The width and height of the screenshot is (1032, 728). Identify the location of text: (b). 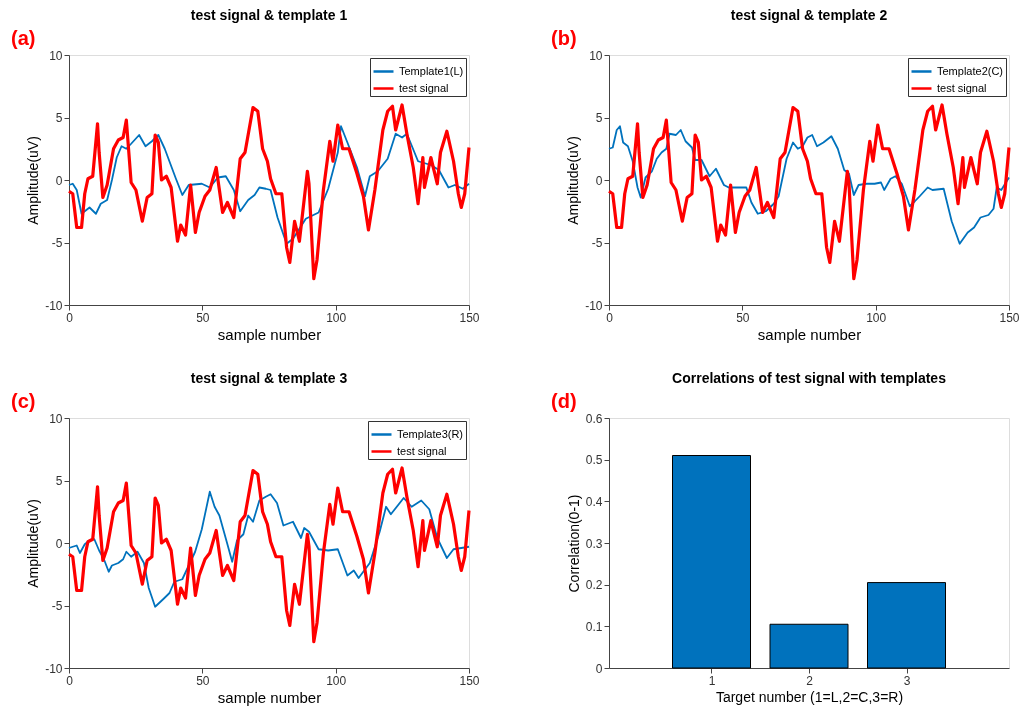
(564, 38).